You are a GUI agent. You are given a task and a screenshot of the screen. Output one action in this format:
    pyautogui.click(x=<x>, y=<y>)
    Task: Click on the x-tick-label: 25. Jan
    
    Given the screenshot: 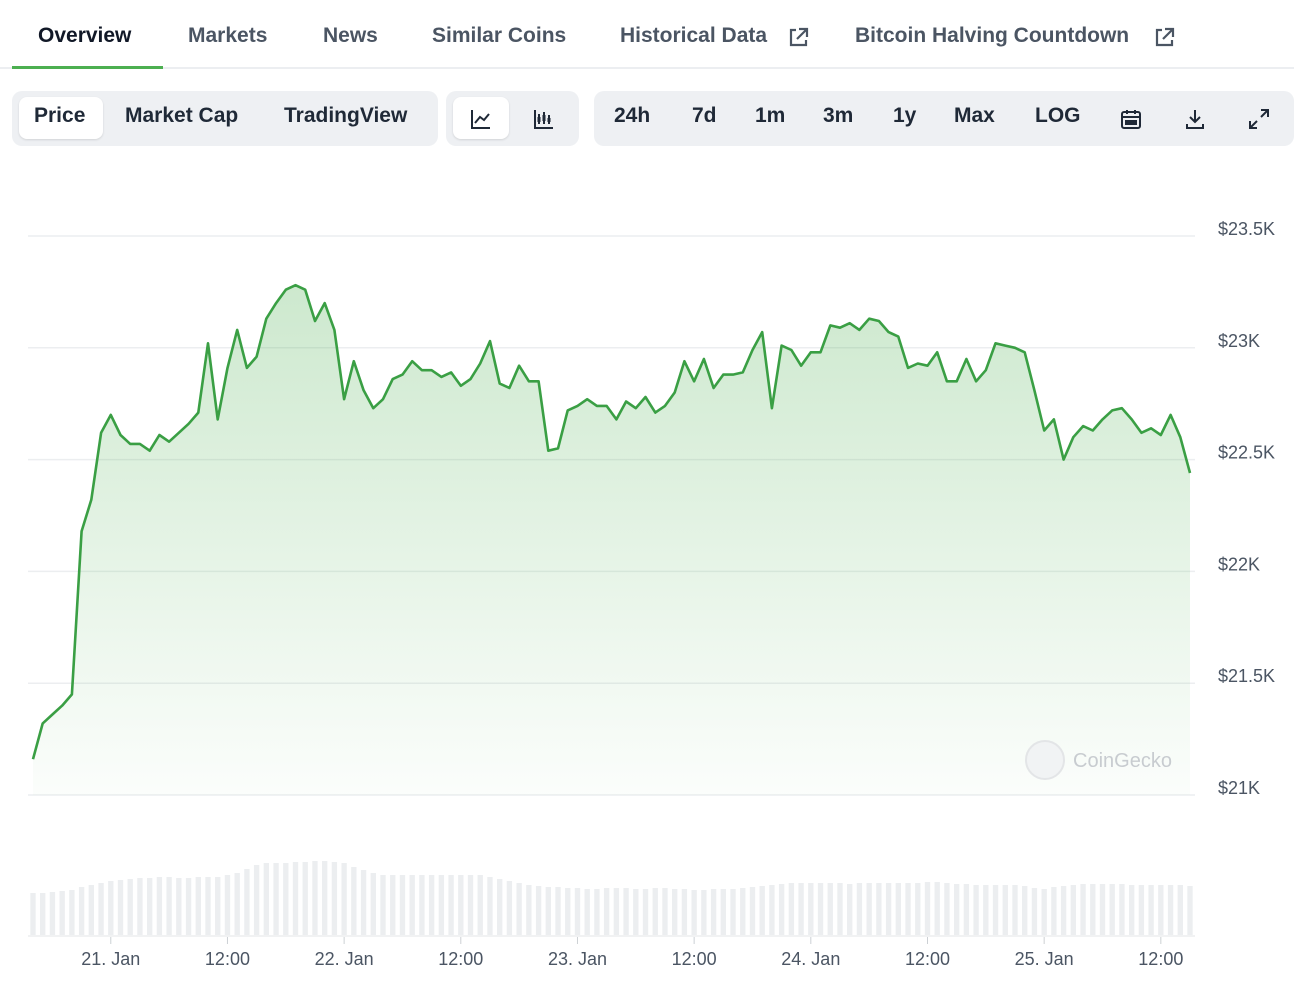 What is the action you would take?
    pyautogui.click(x=1044, y=959)
    